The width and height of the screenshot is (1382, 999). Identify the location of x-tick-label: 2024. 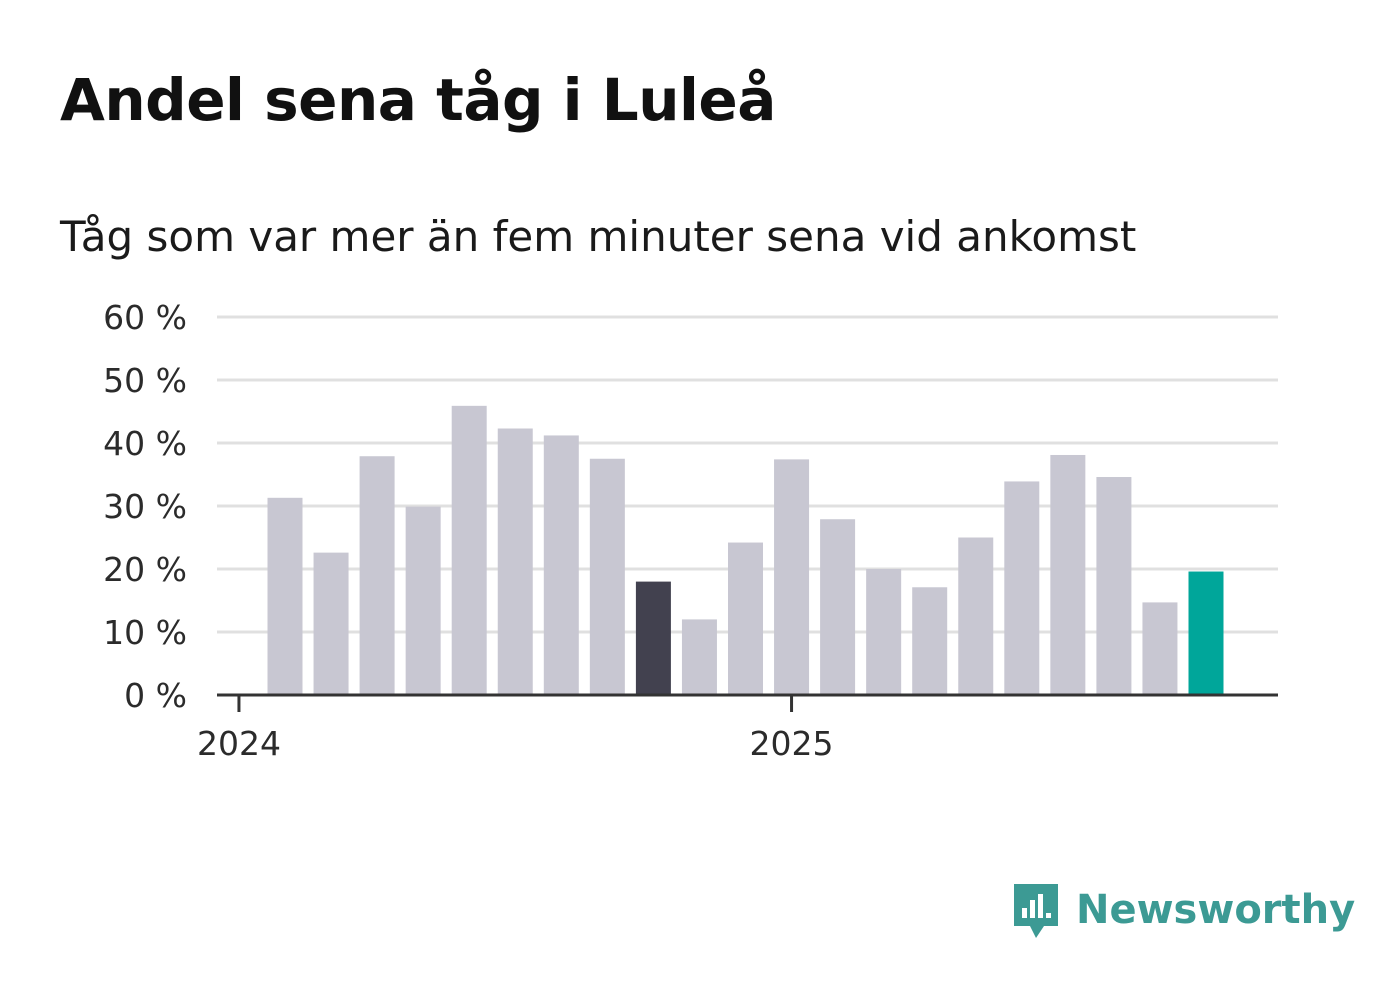
(239, 743).